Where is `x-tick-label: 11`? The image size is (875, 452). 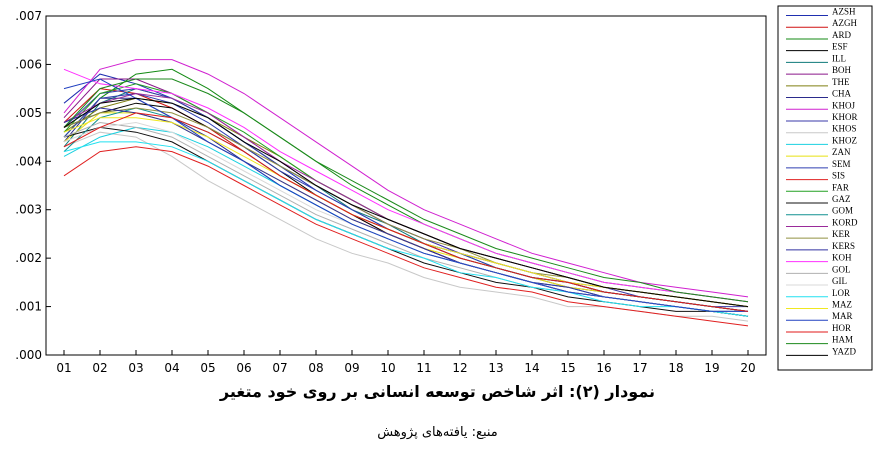 x-tick-label: 11 is located at coordinates (423, 368).